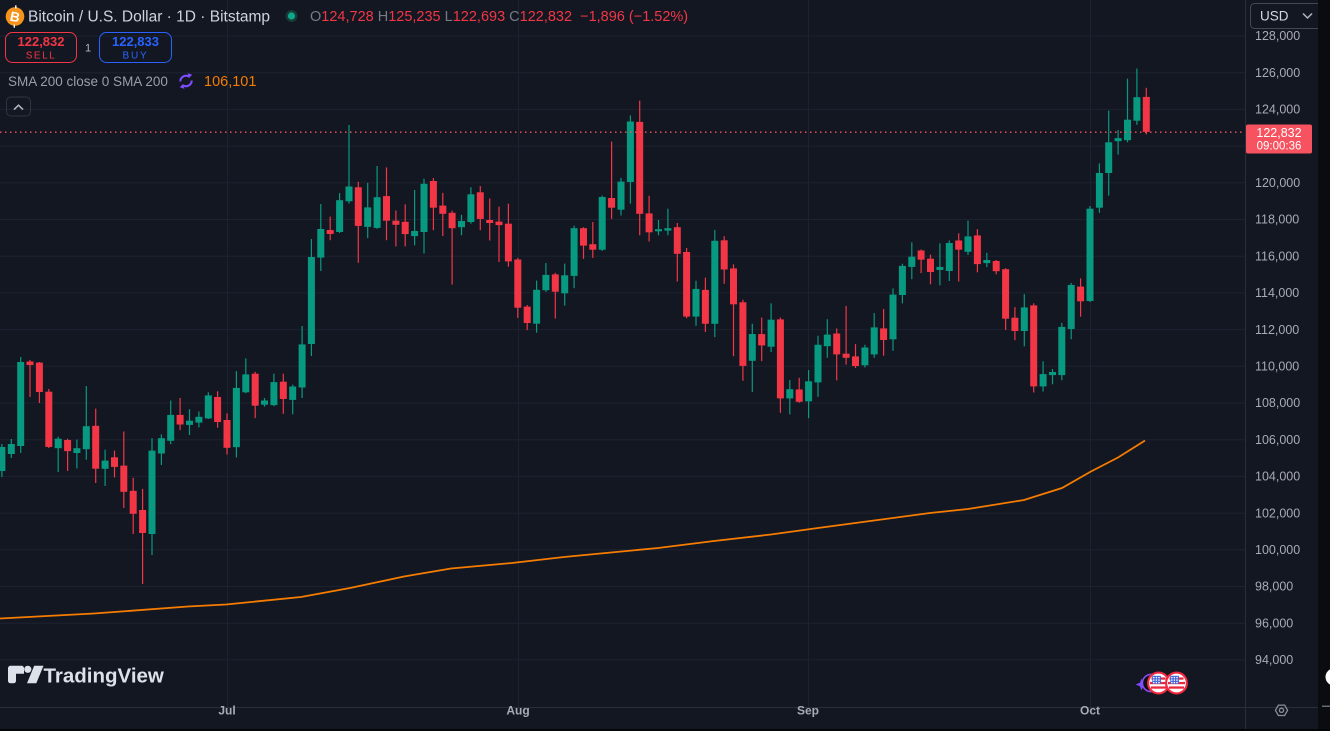 Image resolution: width=1330 pixels, height=731 pixels. What do you see at coordinates (1277, 440) in the screenshot?
I see `svg-text: 106,000` at bounding box center [1277, 440].